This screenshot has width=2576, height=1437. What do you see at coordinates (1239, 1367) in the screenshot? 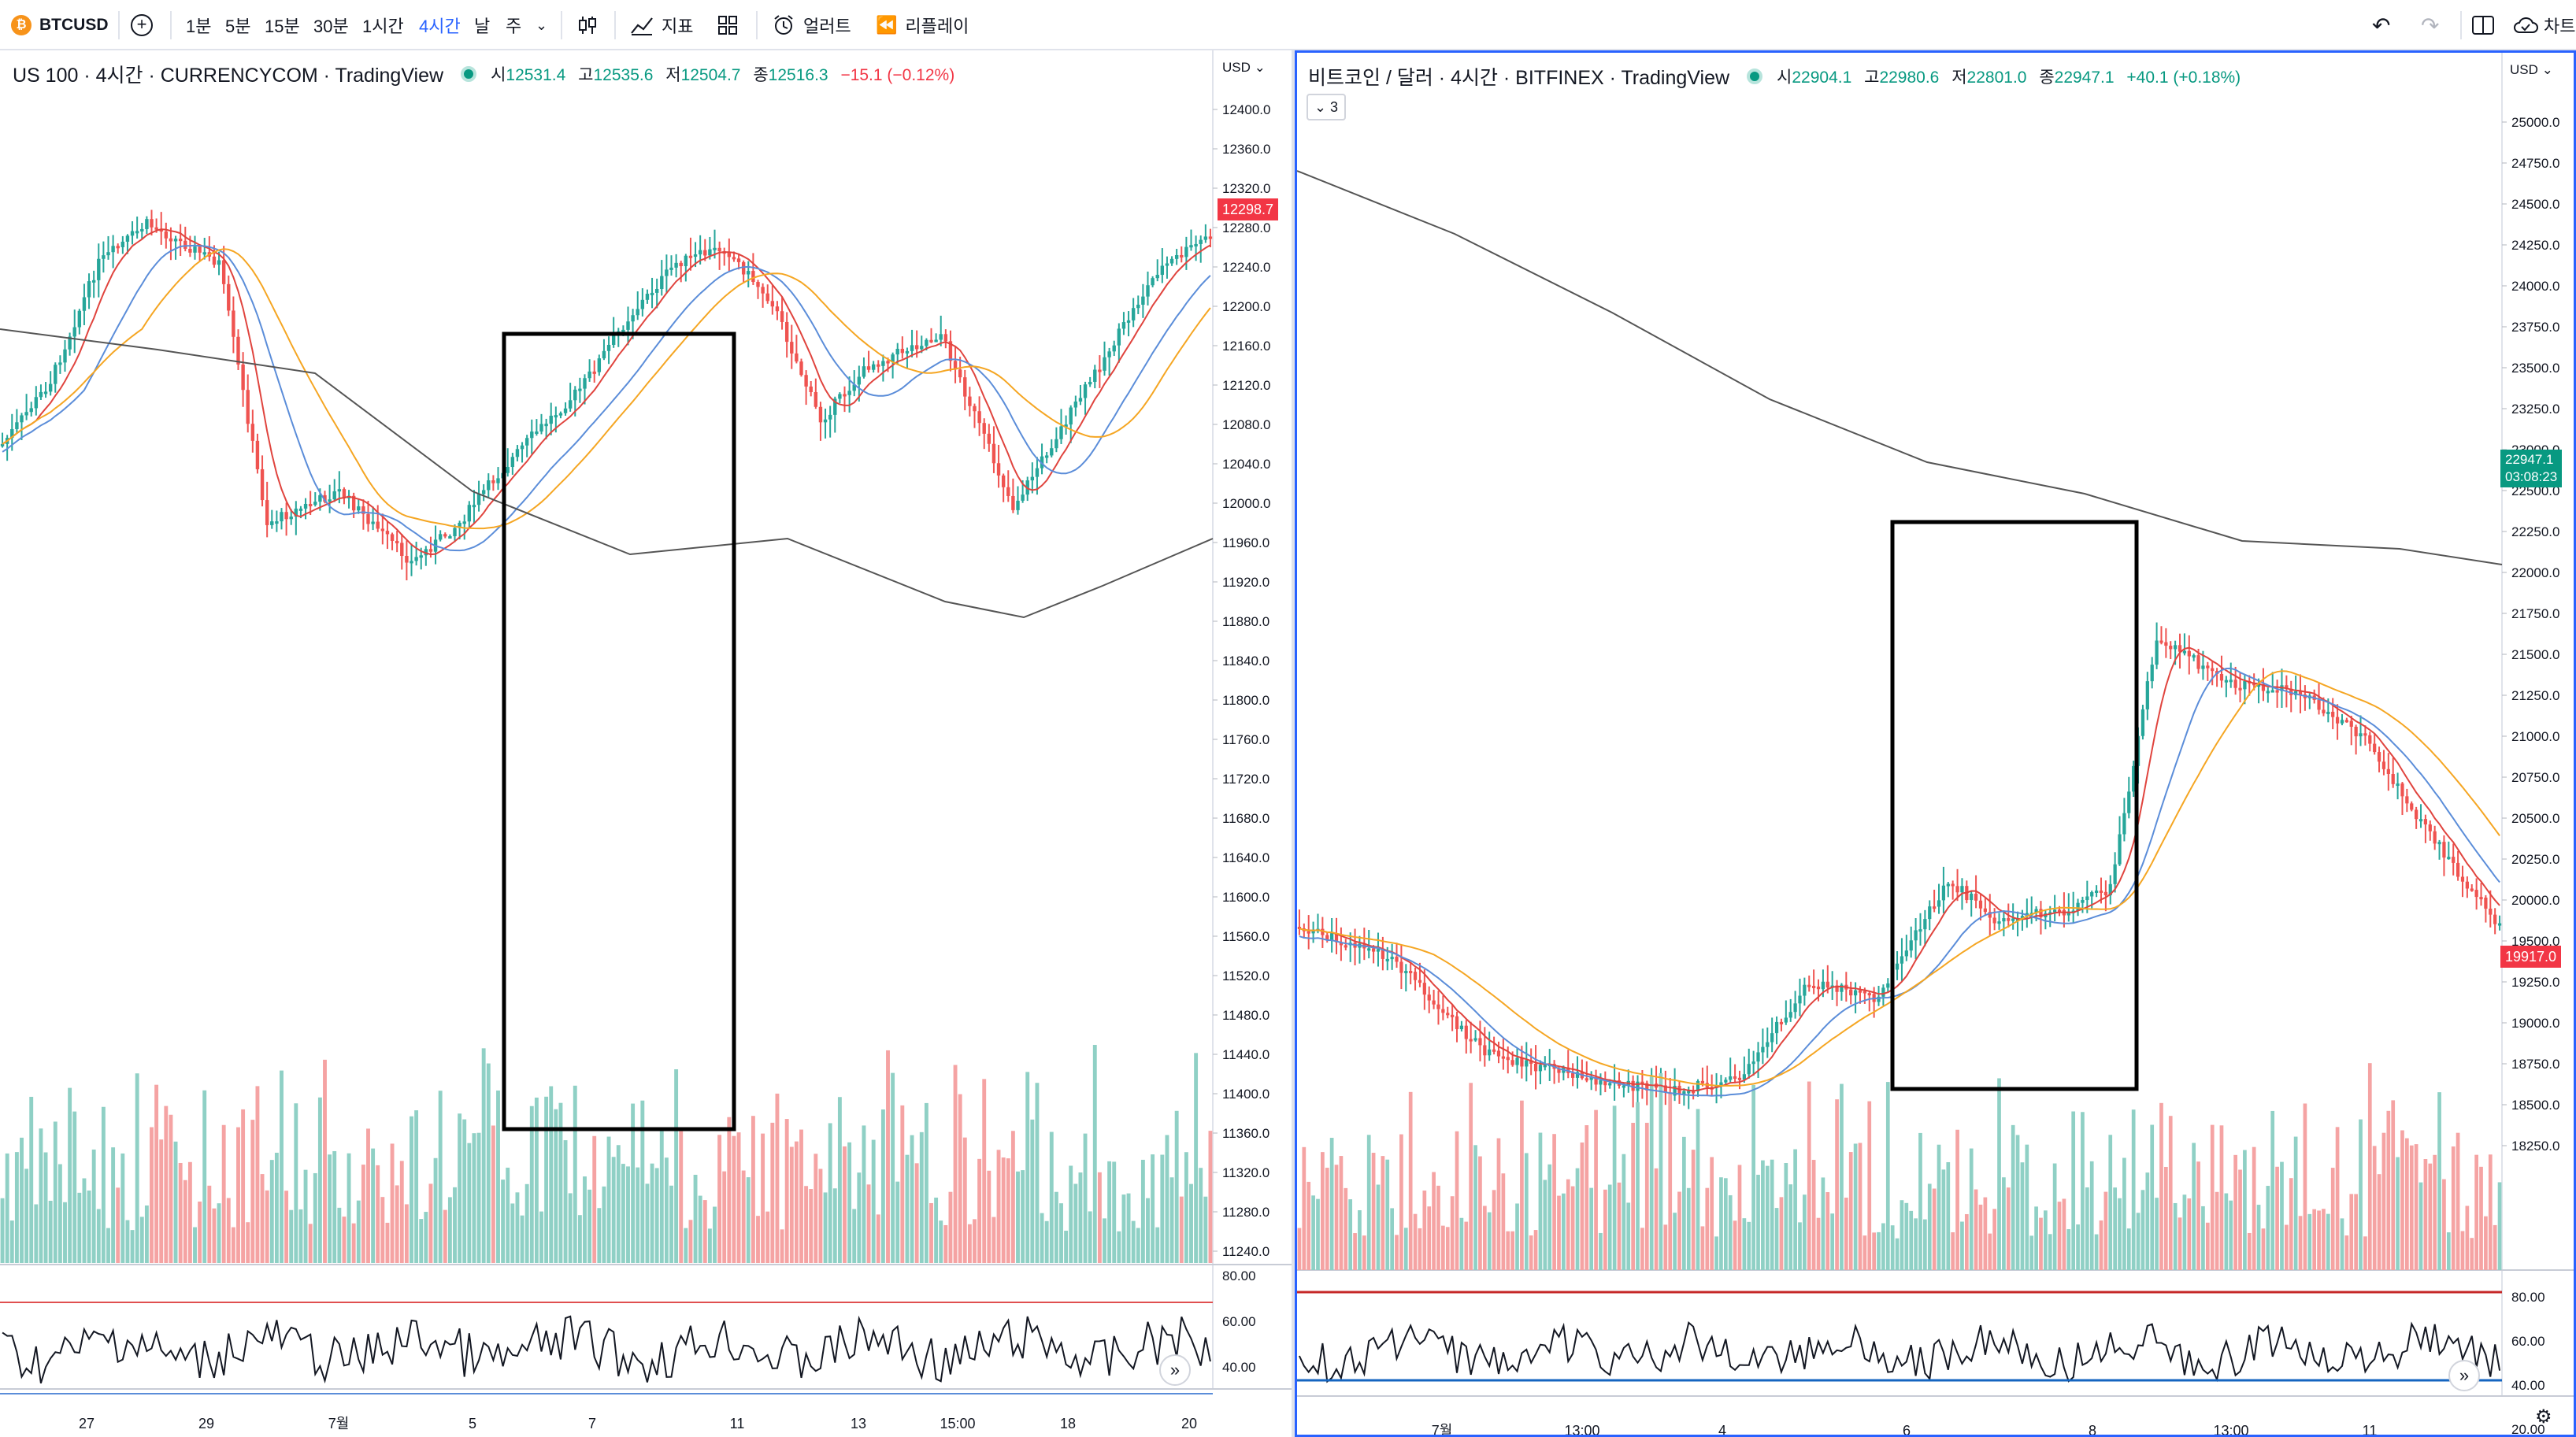
I see `rsi-tick-label: 40.00` at bounding box center [1239, 1367].